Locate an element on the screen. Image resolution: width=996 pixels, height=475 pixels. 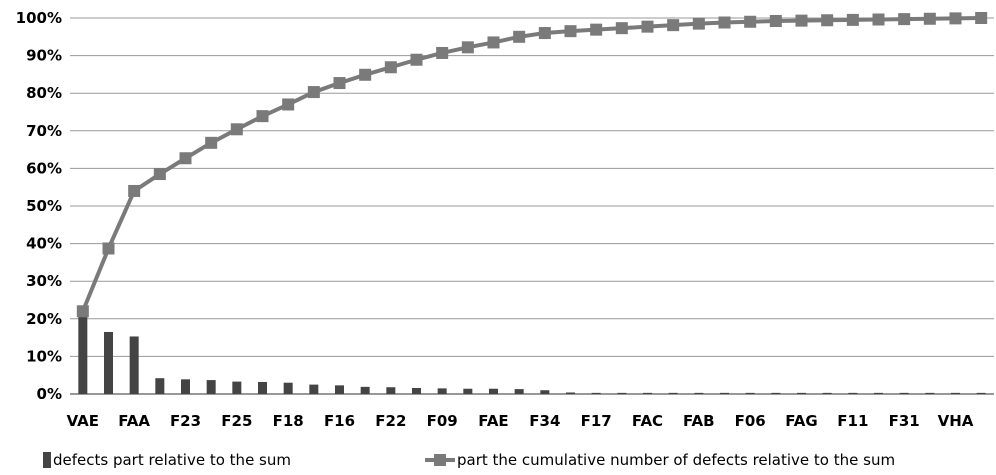
y-tick-label: 80% is located at coordinates (44, 93).